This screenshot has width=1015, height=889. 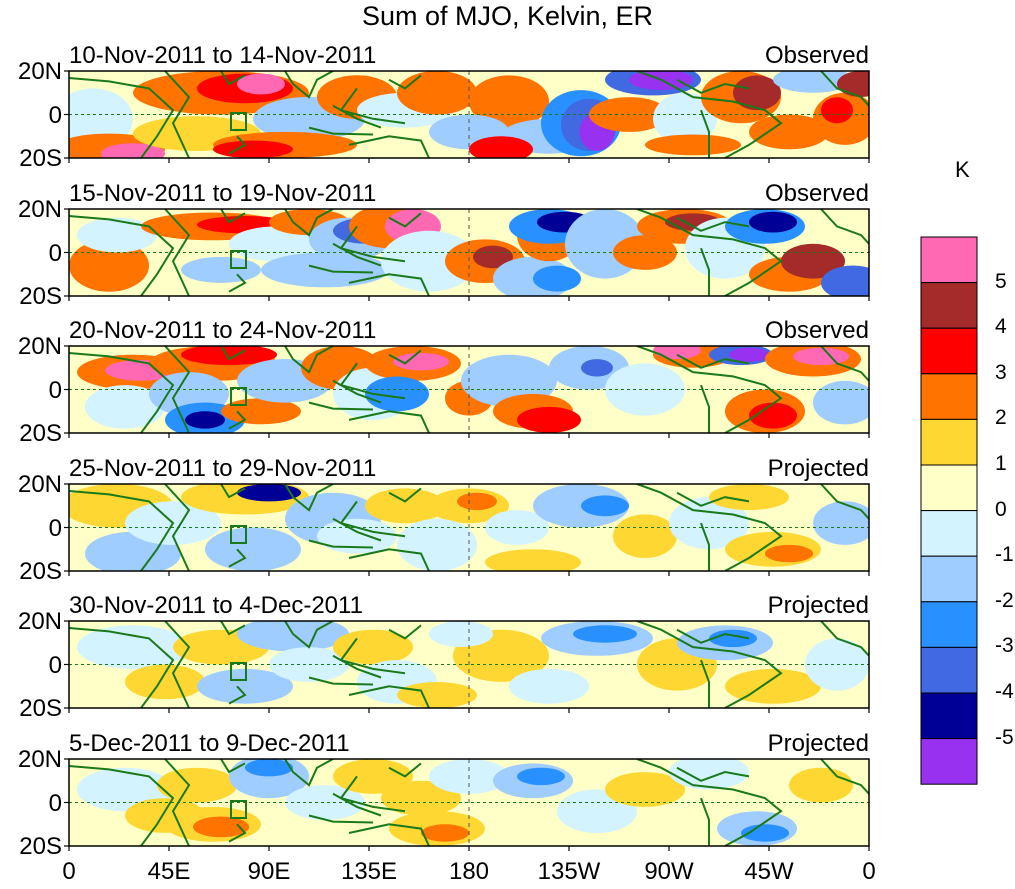 What do you see at coordinates (369, 871) in the screenshot?
I see `lon-label: 135E` at bounding box center [369, 871].